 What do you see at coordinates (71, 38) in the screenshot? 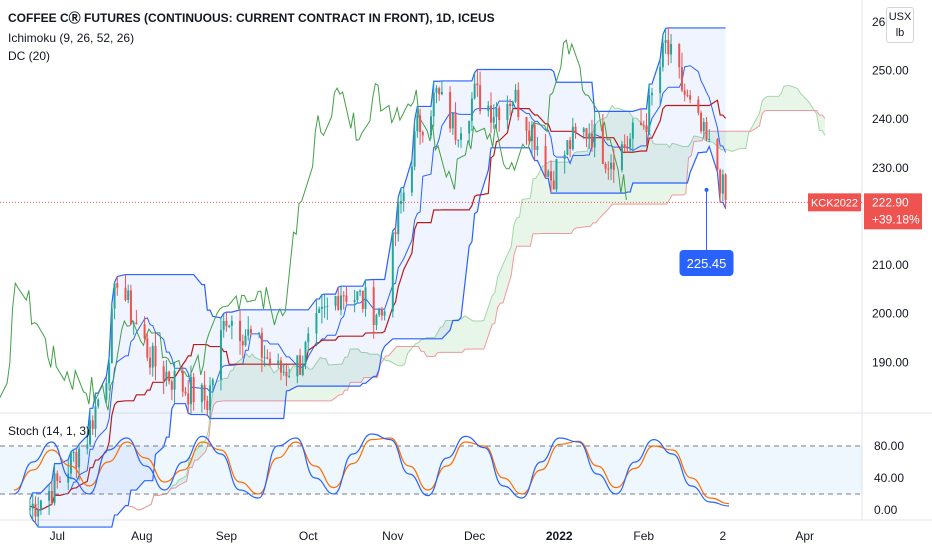
I see `ichimoku-legend: Ichimoku (9, 26, 52, 26)` at bounding box center [71, 38].